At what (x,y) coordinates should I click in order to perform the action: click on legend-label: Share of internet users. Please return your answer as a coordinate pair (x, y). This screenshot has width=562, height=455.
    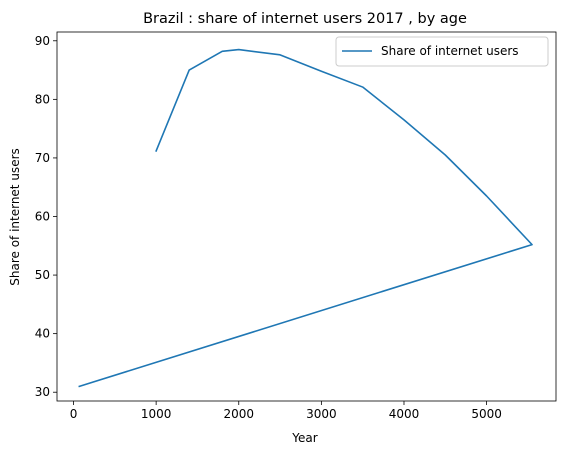
    Looking at the image, I should click on (450, 51).